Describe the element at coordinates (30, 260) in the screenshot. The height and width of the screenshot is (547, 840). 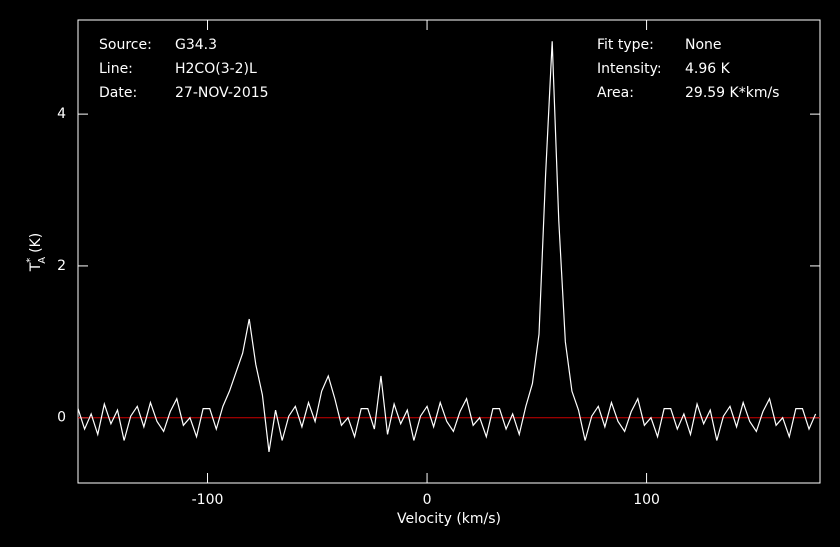
I see `y-label-sup: *` at that location.